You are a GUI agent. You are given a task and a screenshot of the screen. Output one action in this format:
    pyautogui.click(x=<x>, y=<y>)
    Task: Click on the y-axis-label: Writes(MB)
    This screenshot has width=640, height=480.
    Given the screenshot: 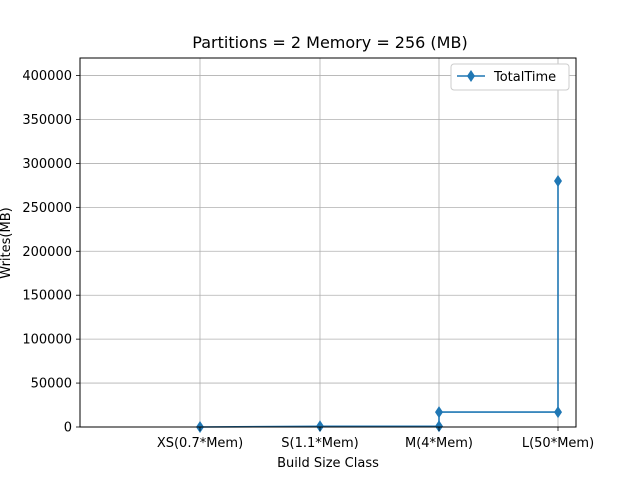 What is the action you would take?
    pyautogui.click(x=7, y=242)
    